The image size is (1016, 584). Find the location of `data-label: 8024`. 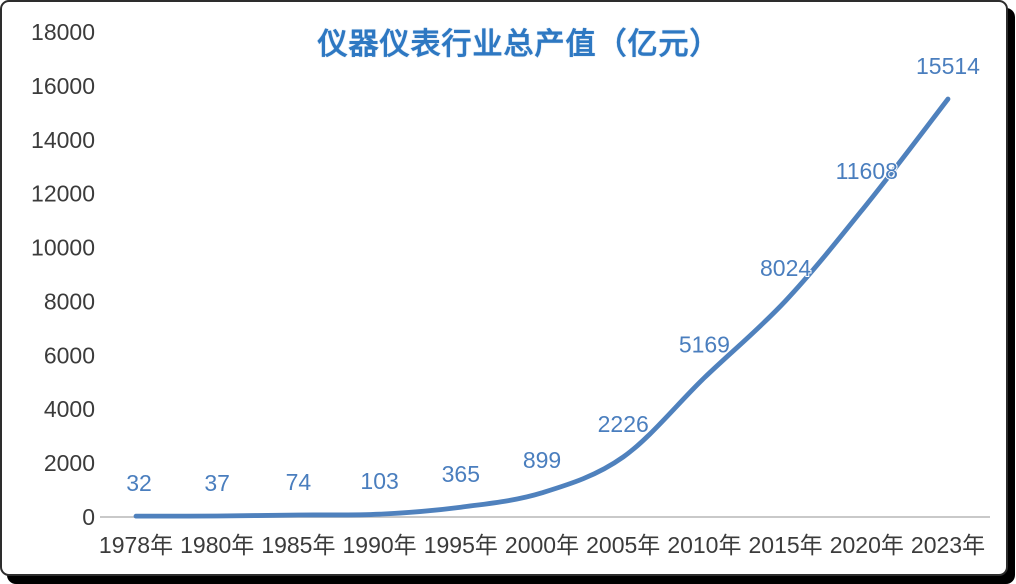

data-label: 8024 is located at coordinates (785, 268).